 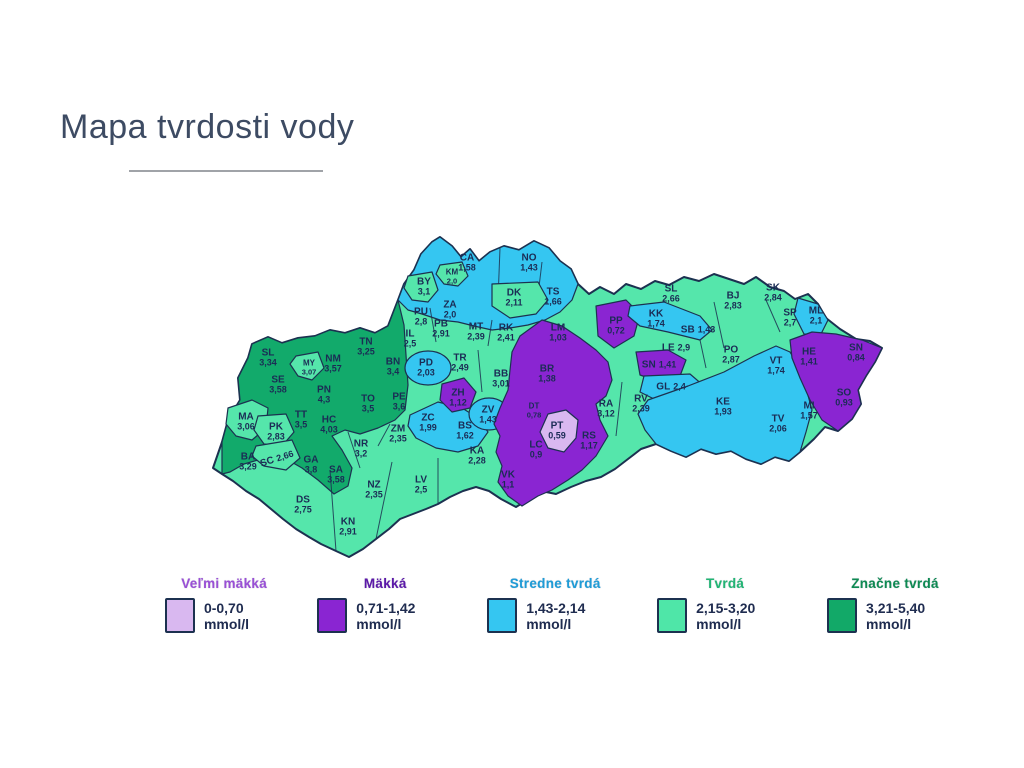 I want to click on district-label: PP 0,72, so click(x=616, y=325).